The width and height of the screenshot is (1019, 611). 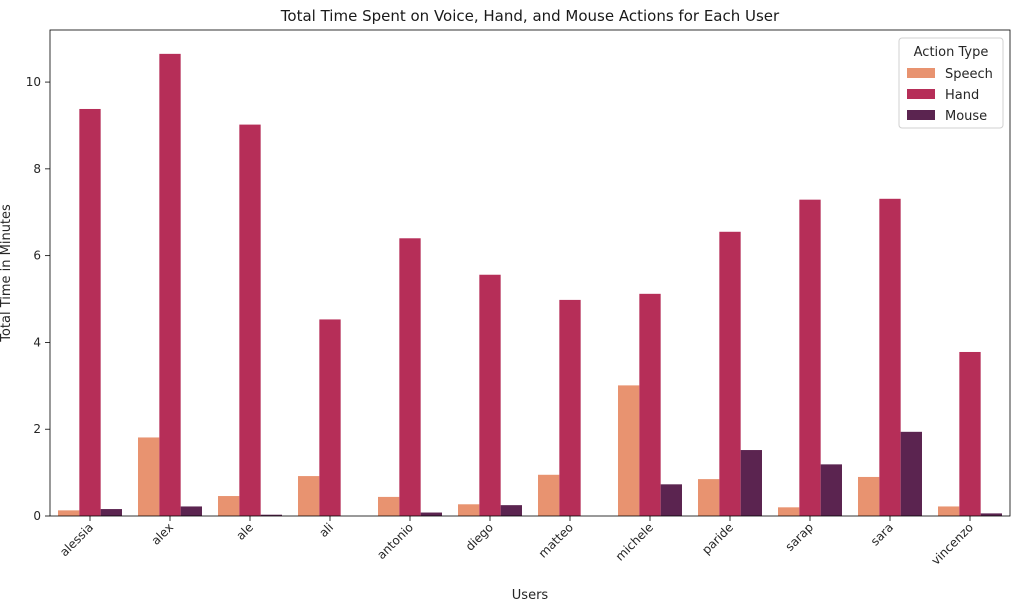 I want to click on bar-mouse-sara, so click(x=911, y=473).